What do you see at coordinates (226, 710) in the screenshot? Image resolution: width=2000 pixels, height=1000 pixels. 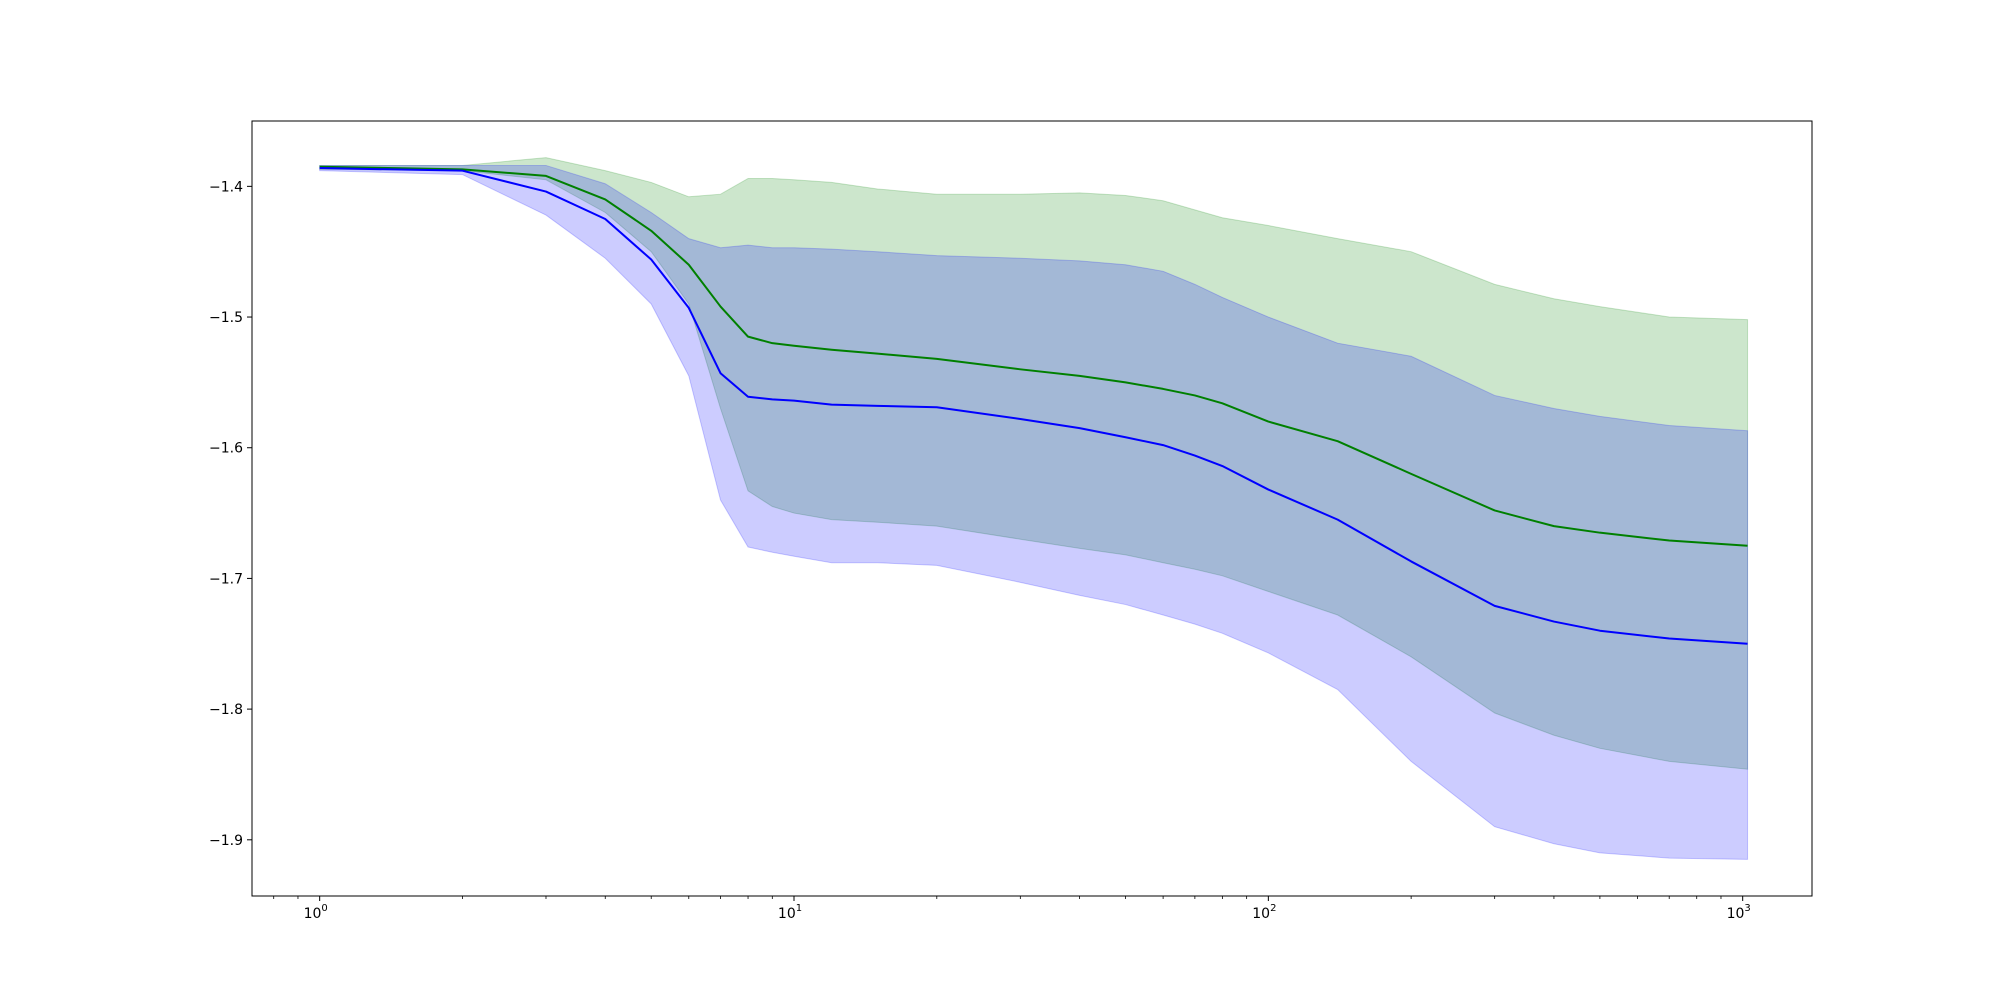 I see `y-tick-label: −1.8` at bounding box center [226, 710].